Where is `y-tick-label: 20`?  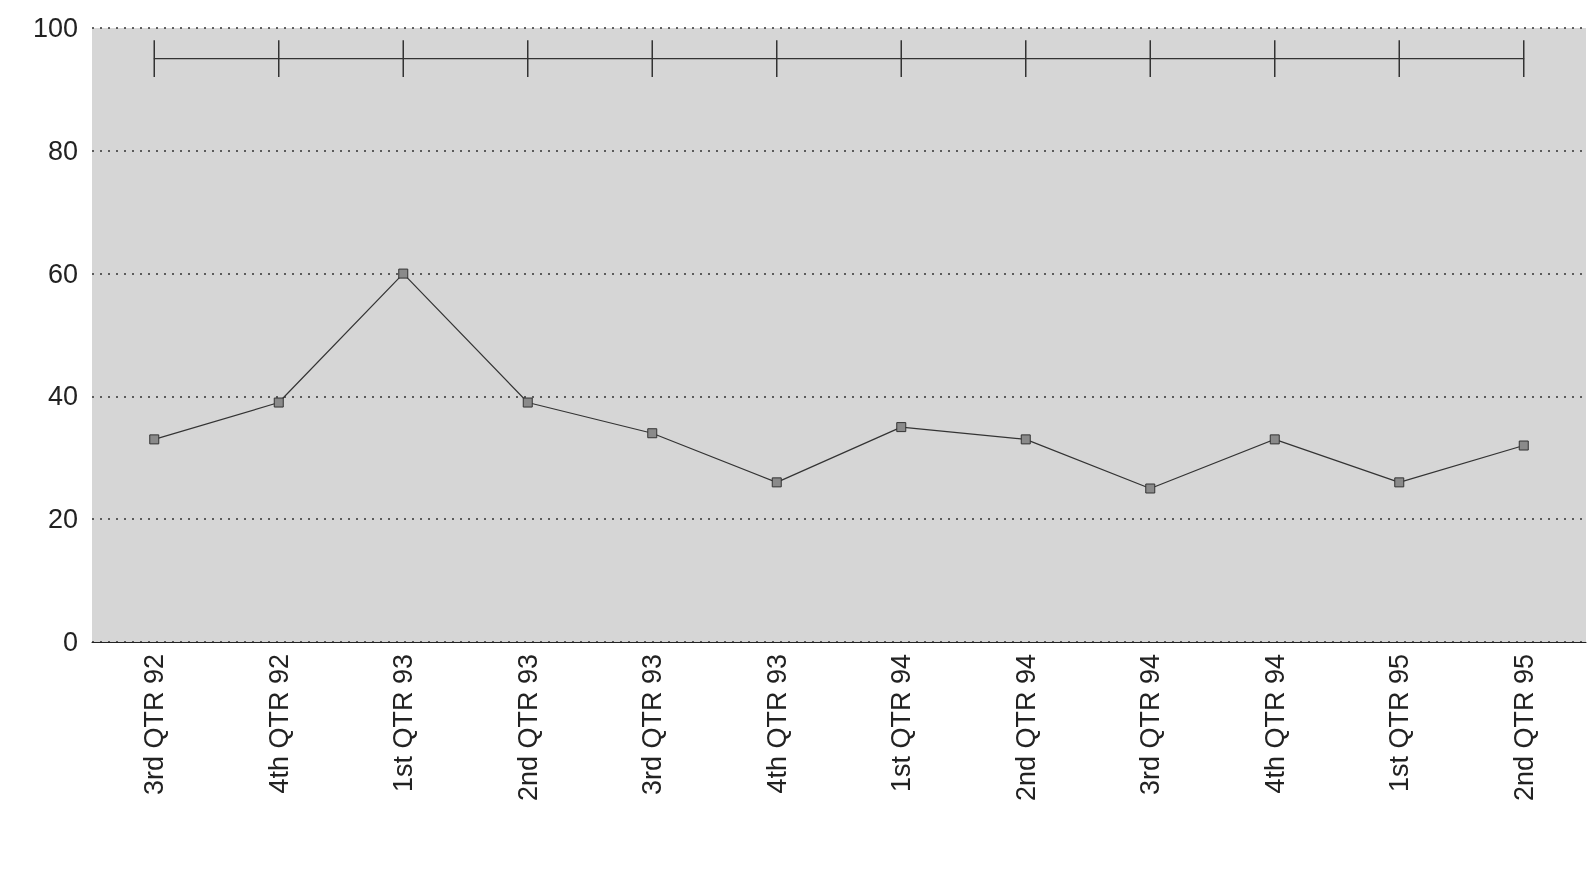 y-tick-label: 20 is located at coordinates (62, 519).